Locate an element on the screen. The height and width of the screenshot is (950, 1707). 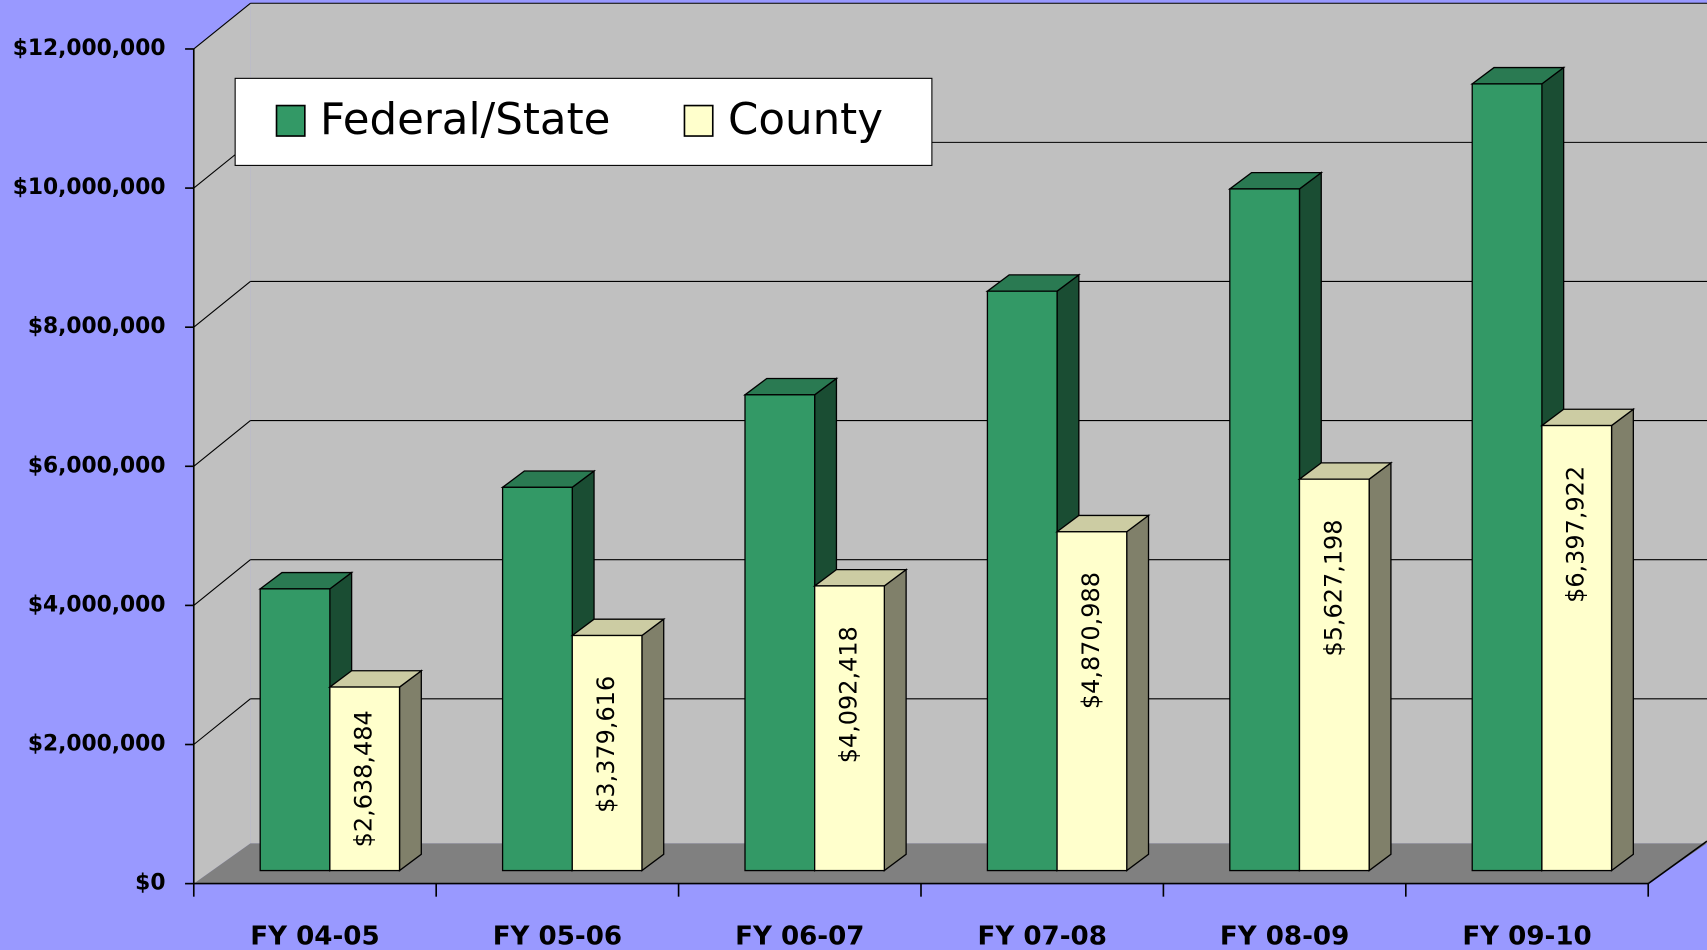
x-tick-label: FY 07-08 is located at coordinates (1042, 936).